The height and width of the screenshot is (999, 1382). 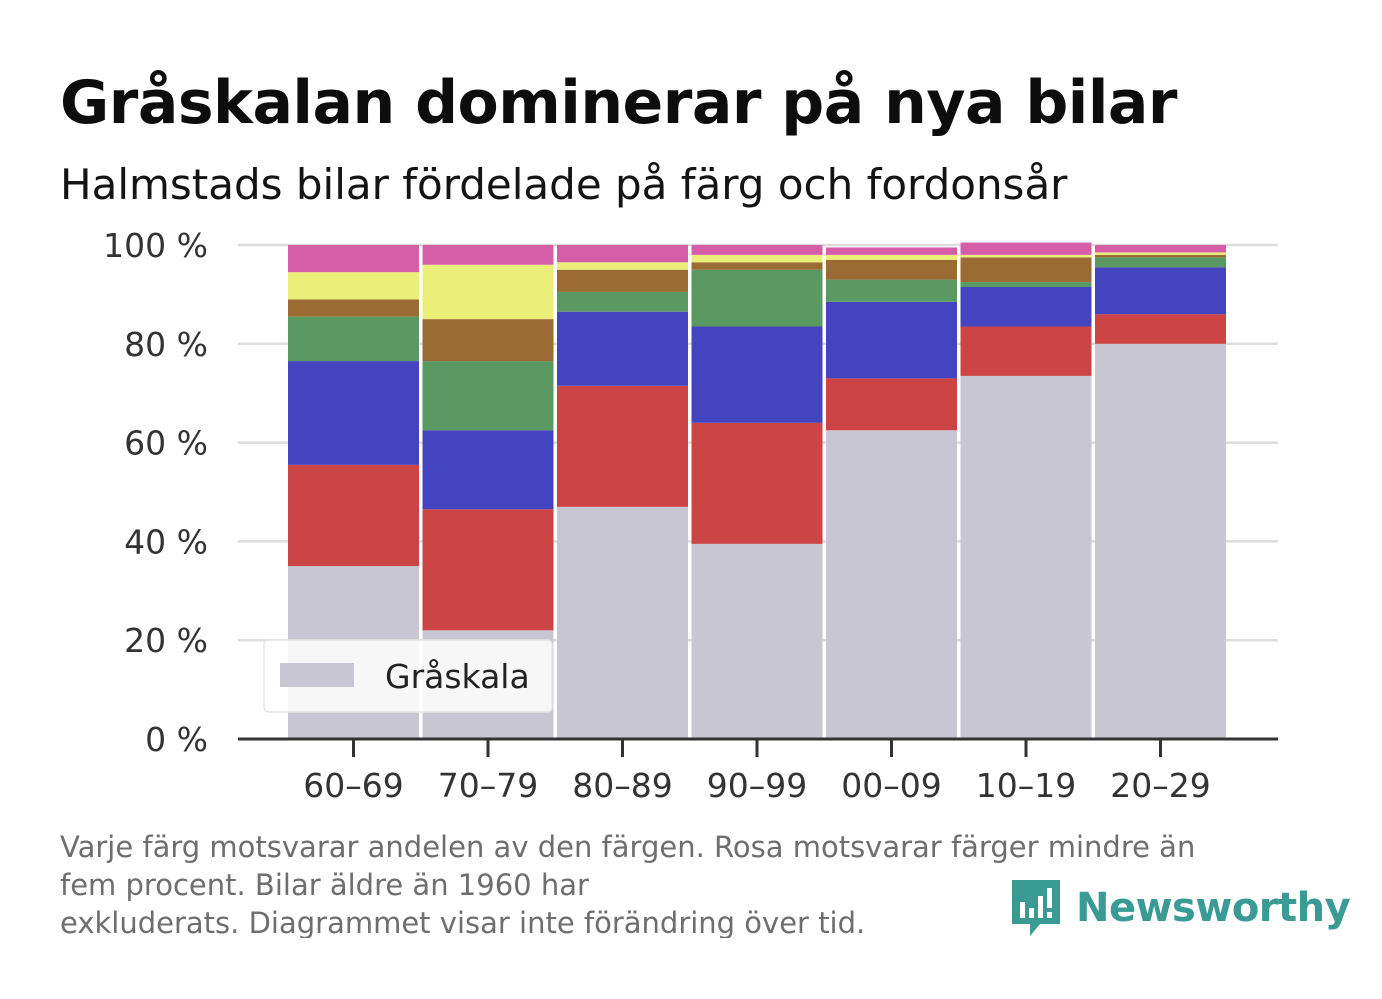 I want to click on y-tick-label: 100 %, so click(x=155, y=245).